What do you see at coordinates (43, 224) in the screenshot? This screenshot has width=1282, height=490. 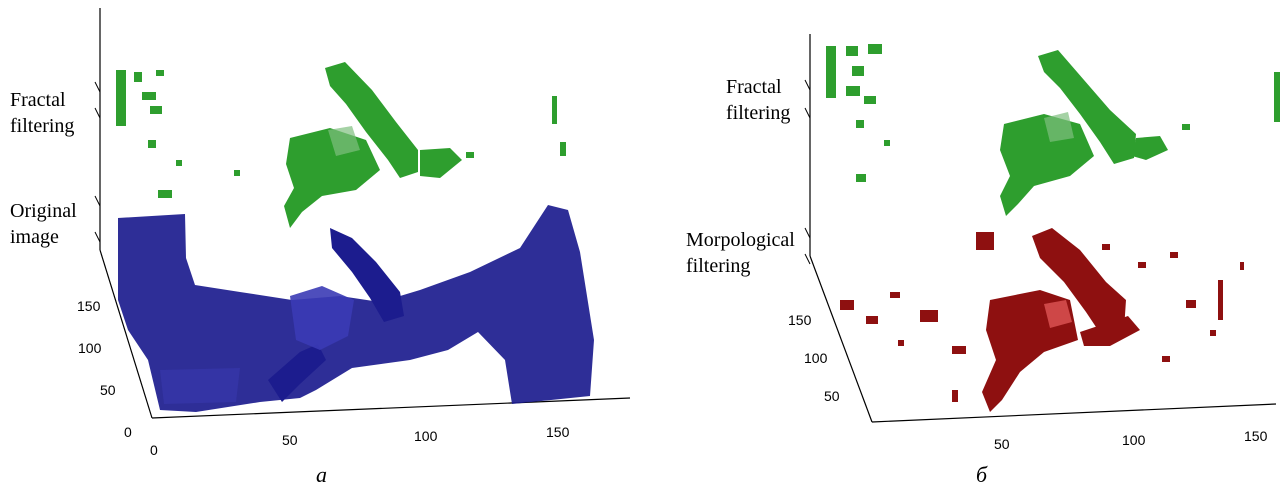 I see `label-original-image: Original image` at bounding box center [43, 224].